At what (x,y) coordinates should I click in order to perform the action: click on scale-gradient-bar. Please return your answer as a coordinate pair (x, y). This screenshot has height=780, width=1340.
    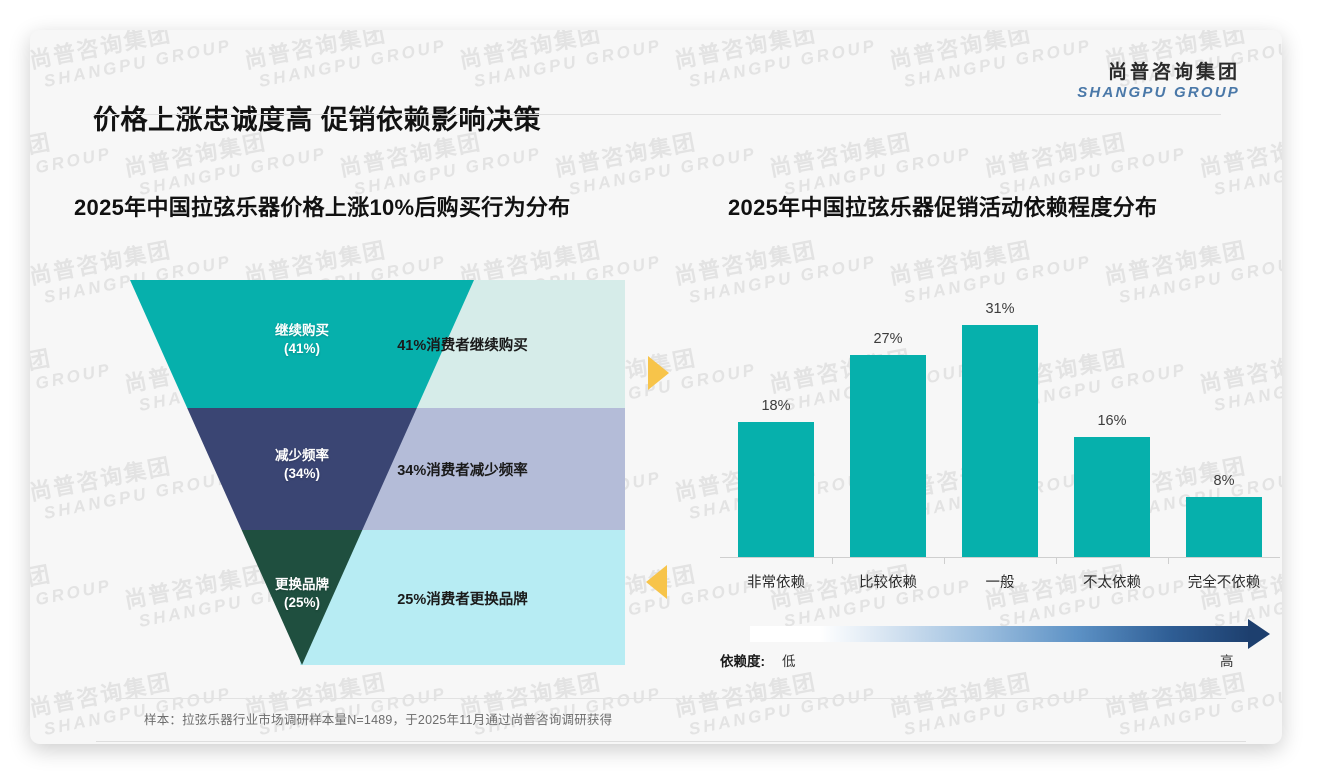
    Looking at the image, I should click on (1000, 634).